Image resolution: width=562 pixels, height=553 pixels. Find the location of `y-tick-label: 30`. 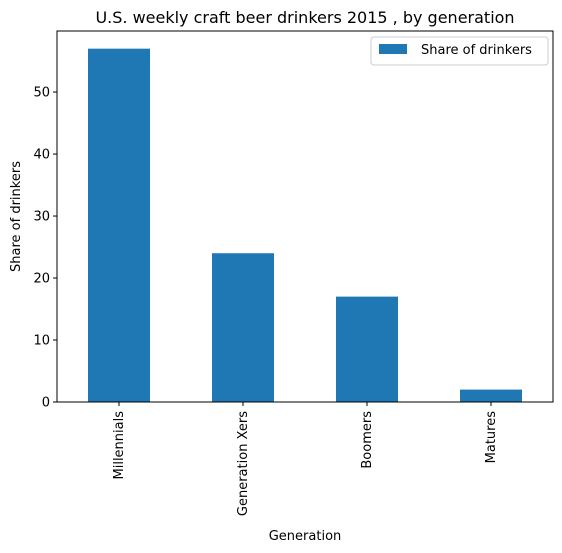

y-tick-label: 30 is located at coordinates (41, 217).